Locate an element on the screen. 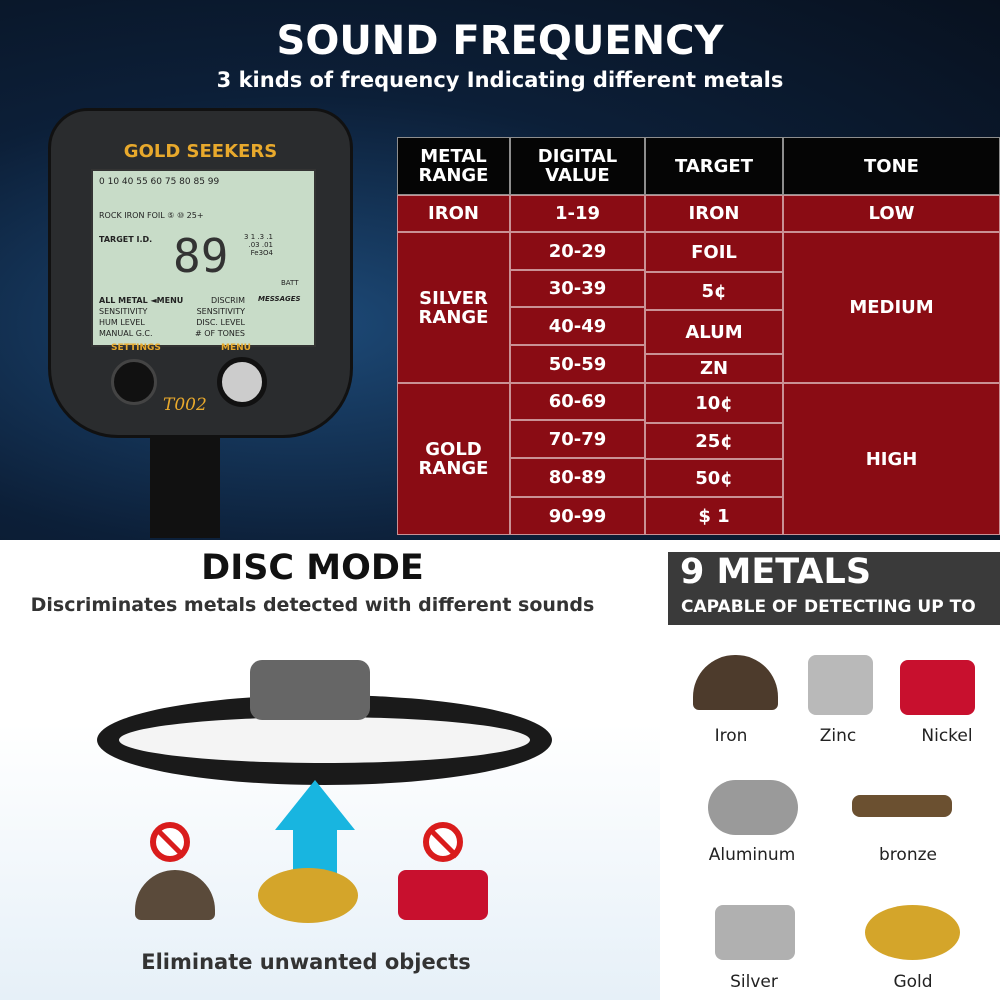 The image size is (1000, 1000). detector-shaft is located at coordinates (185, 488).